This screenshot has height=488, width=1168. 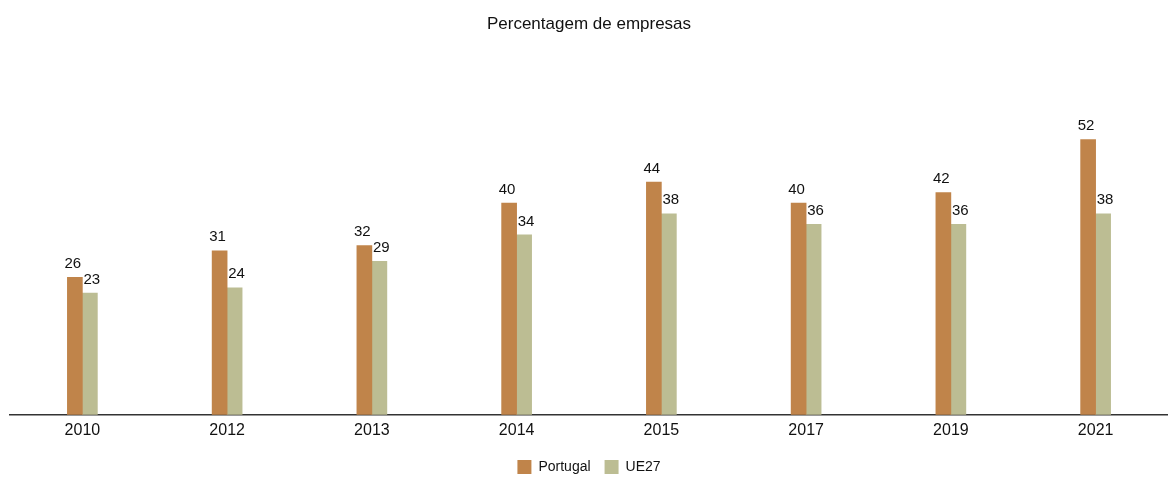 What do you see at coordinates (806, 429) in the screenshot?
I see `x-tick-label: 2017` at bounding box center [806, 429].